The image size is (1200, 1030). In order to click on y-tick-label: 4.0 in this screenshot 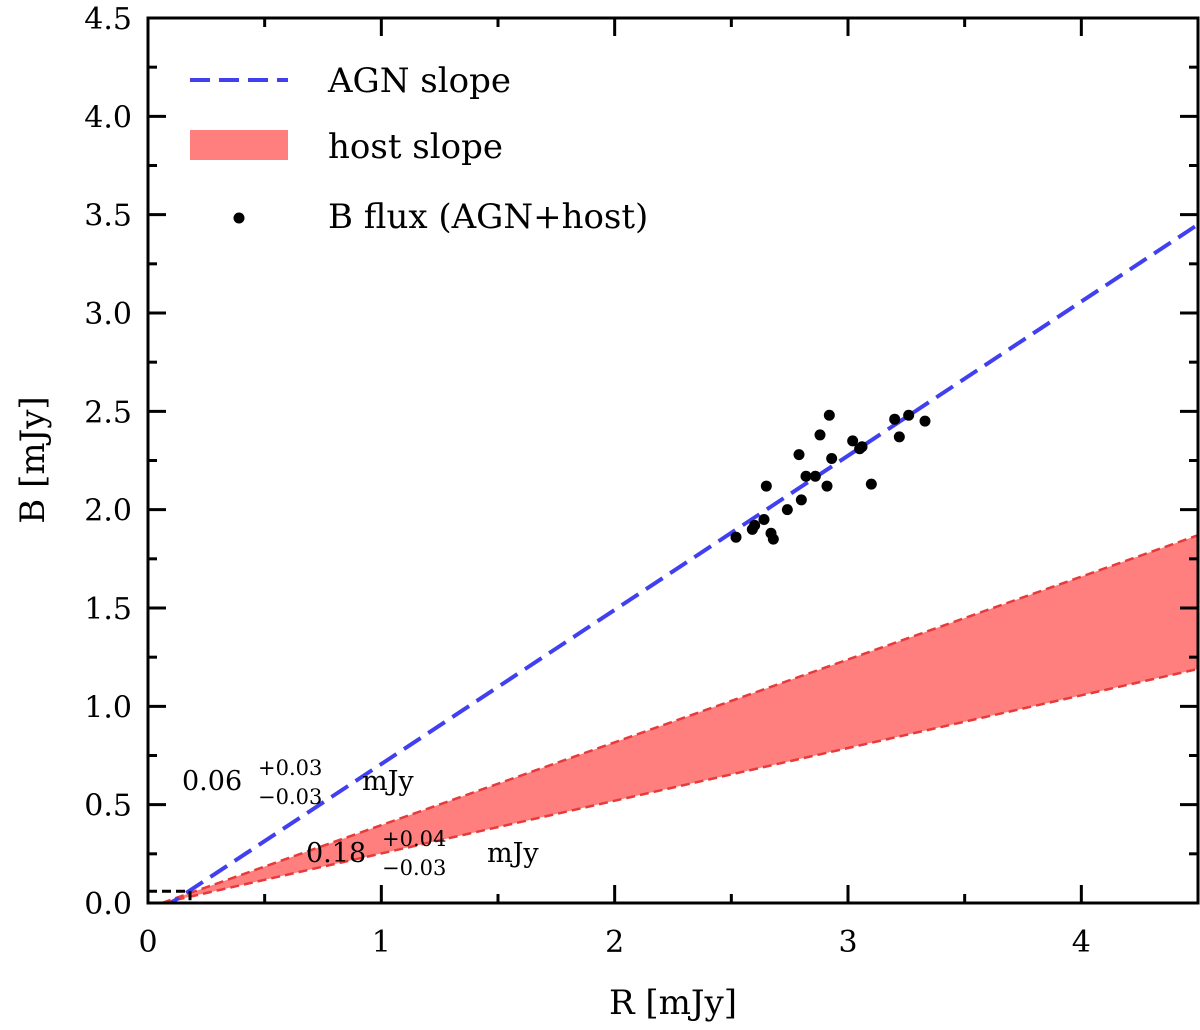, I will do `click(108, 117)`.